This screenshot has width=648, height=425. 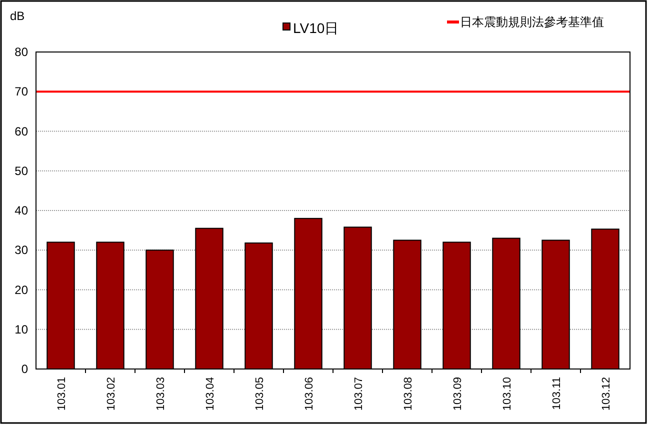 I want to click on y-tick-label: 10, so click(x=21, y=329).